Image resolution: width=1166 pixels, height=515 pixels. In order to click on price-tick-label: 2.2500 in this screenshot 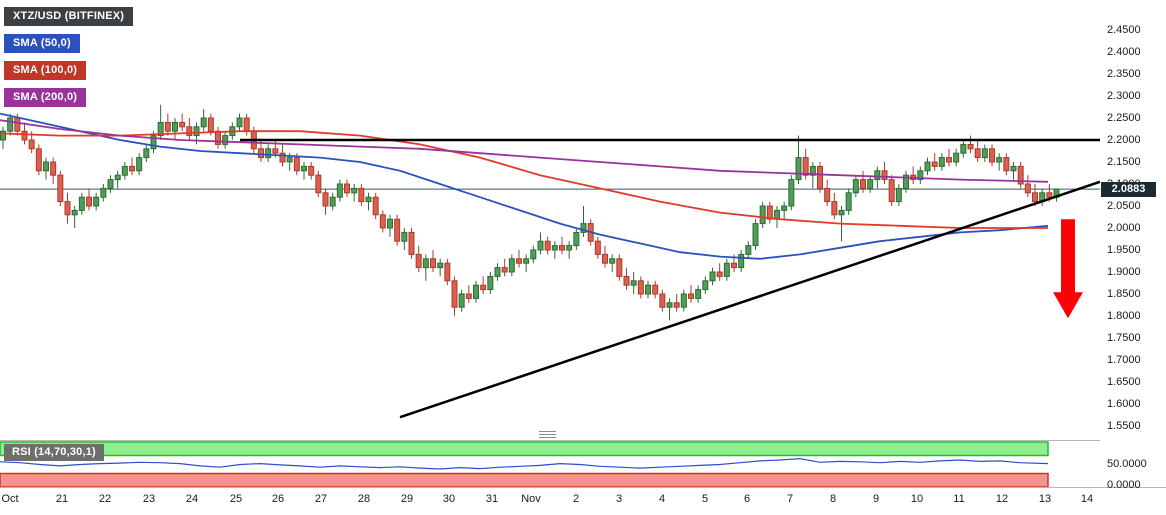, I will do `click(1124, 117)`.